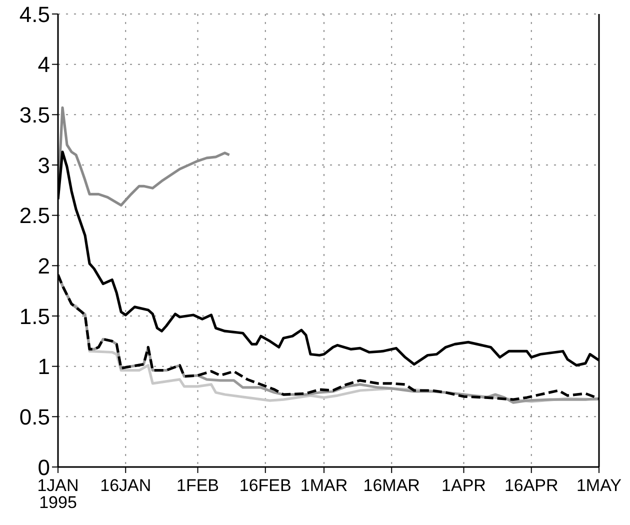  What do you see at coordinates (265, 485) in the screenshot?
I see `x-tick-label: 16FEB` at bounding box center [265, 485].